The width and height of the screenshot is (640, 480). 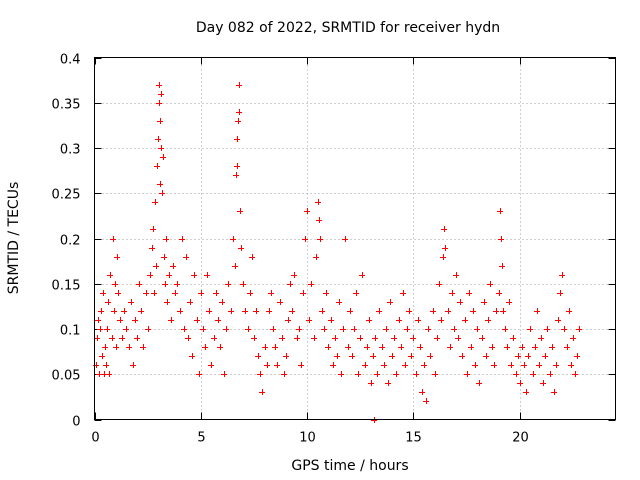 I want to click on y-tick-label: 0.3, so click(x=70, y=150).